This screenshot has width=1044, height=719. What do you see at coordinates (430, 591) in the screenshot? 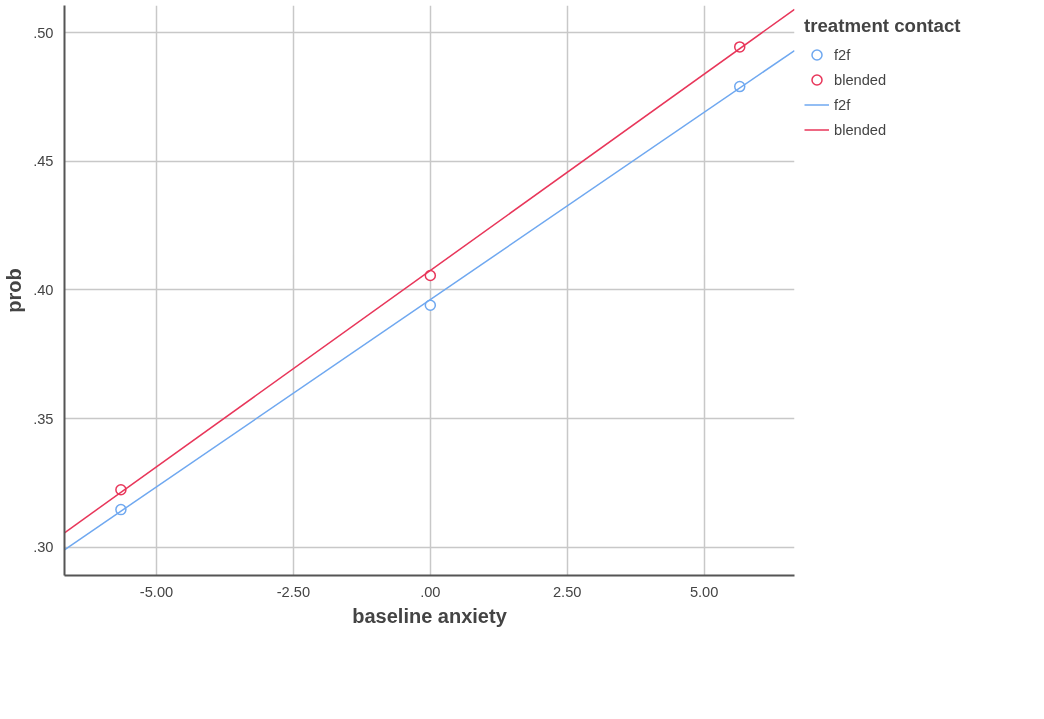
I see `x-tick-label: .00` at bounding box center [430, 591].